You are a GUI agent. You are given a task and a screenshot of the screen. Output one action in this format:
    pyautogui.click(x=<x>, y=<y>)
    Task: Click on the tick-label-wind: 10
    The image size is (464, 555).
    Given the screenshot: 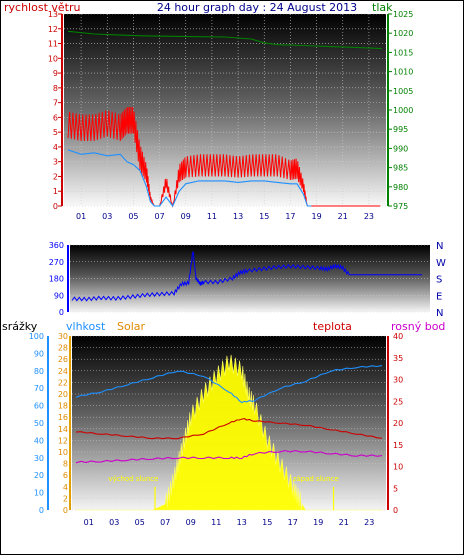 What is the action you would take?
    pyautogui.click(x=53, y=58)
    